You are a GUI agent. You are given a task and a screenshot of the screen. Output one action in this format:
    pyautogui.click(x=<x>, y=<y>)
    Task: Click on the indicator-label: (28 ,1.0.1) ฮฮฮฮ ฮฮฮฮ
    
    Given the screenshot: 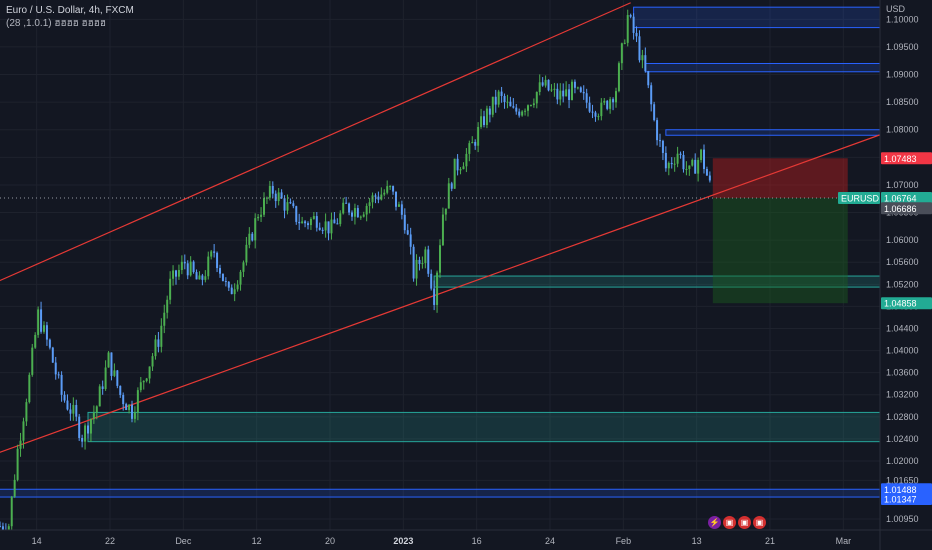 What is the action you would take?
    pyautogui.click(x=56, y=23)
    